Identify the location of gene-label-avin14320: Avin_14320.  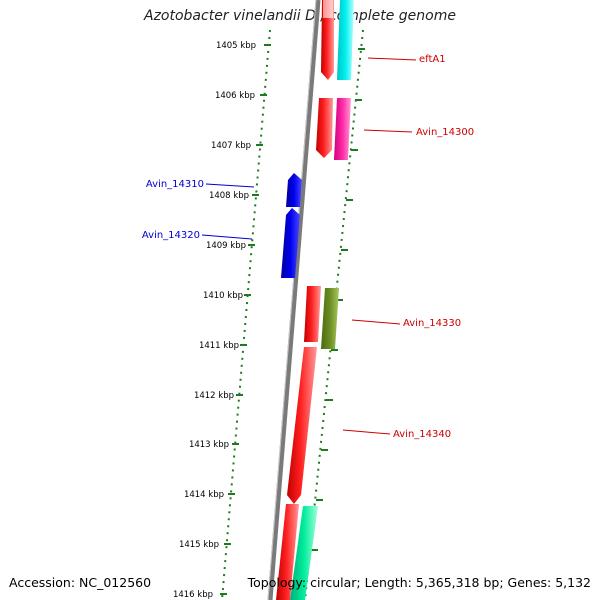
(171, 235).